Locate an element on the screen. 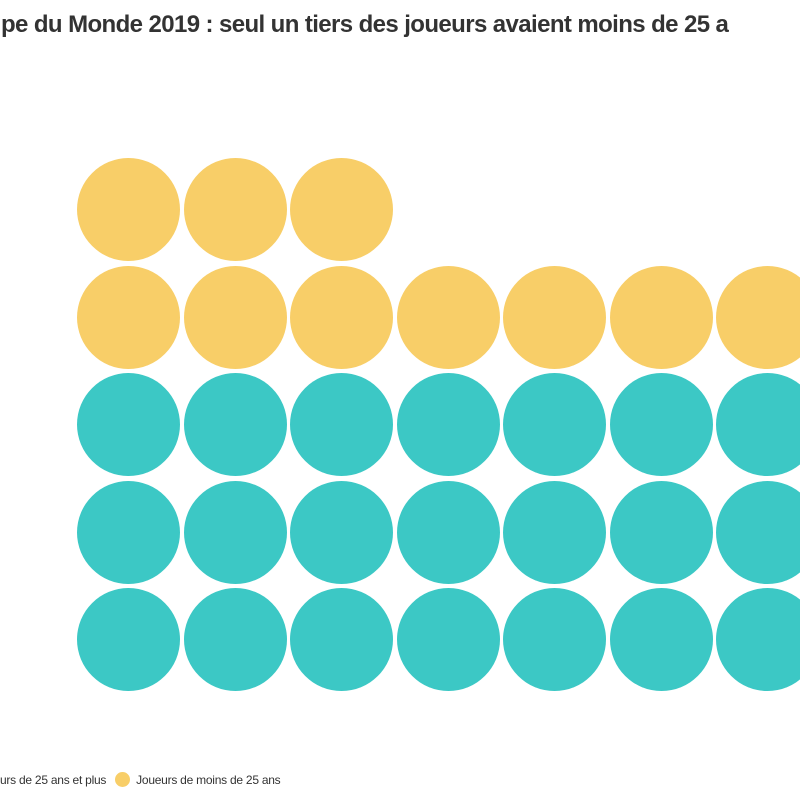 This screenshot has height=800, width=800. legend-dot-under25-icon is located at coordinates (123, 779).